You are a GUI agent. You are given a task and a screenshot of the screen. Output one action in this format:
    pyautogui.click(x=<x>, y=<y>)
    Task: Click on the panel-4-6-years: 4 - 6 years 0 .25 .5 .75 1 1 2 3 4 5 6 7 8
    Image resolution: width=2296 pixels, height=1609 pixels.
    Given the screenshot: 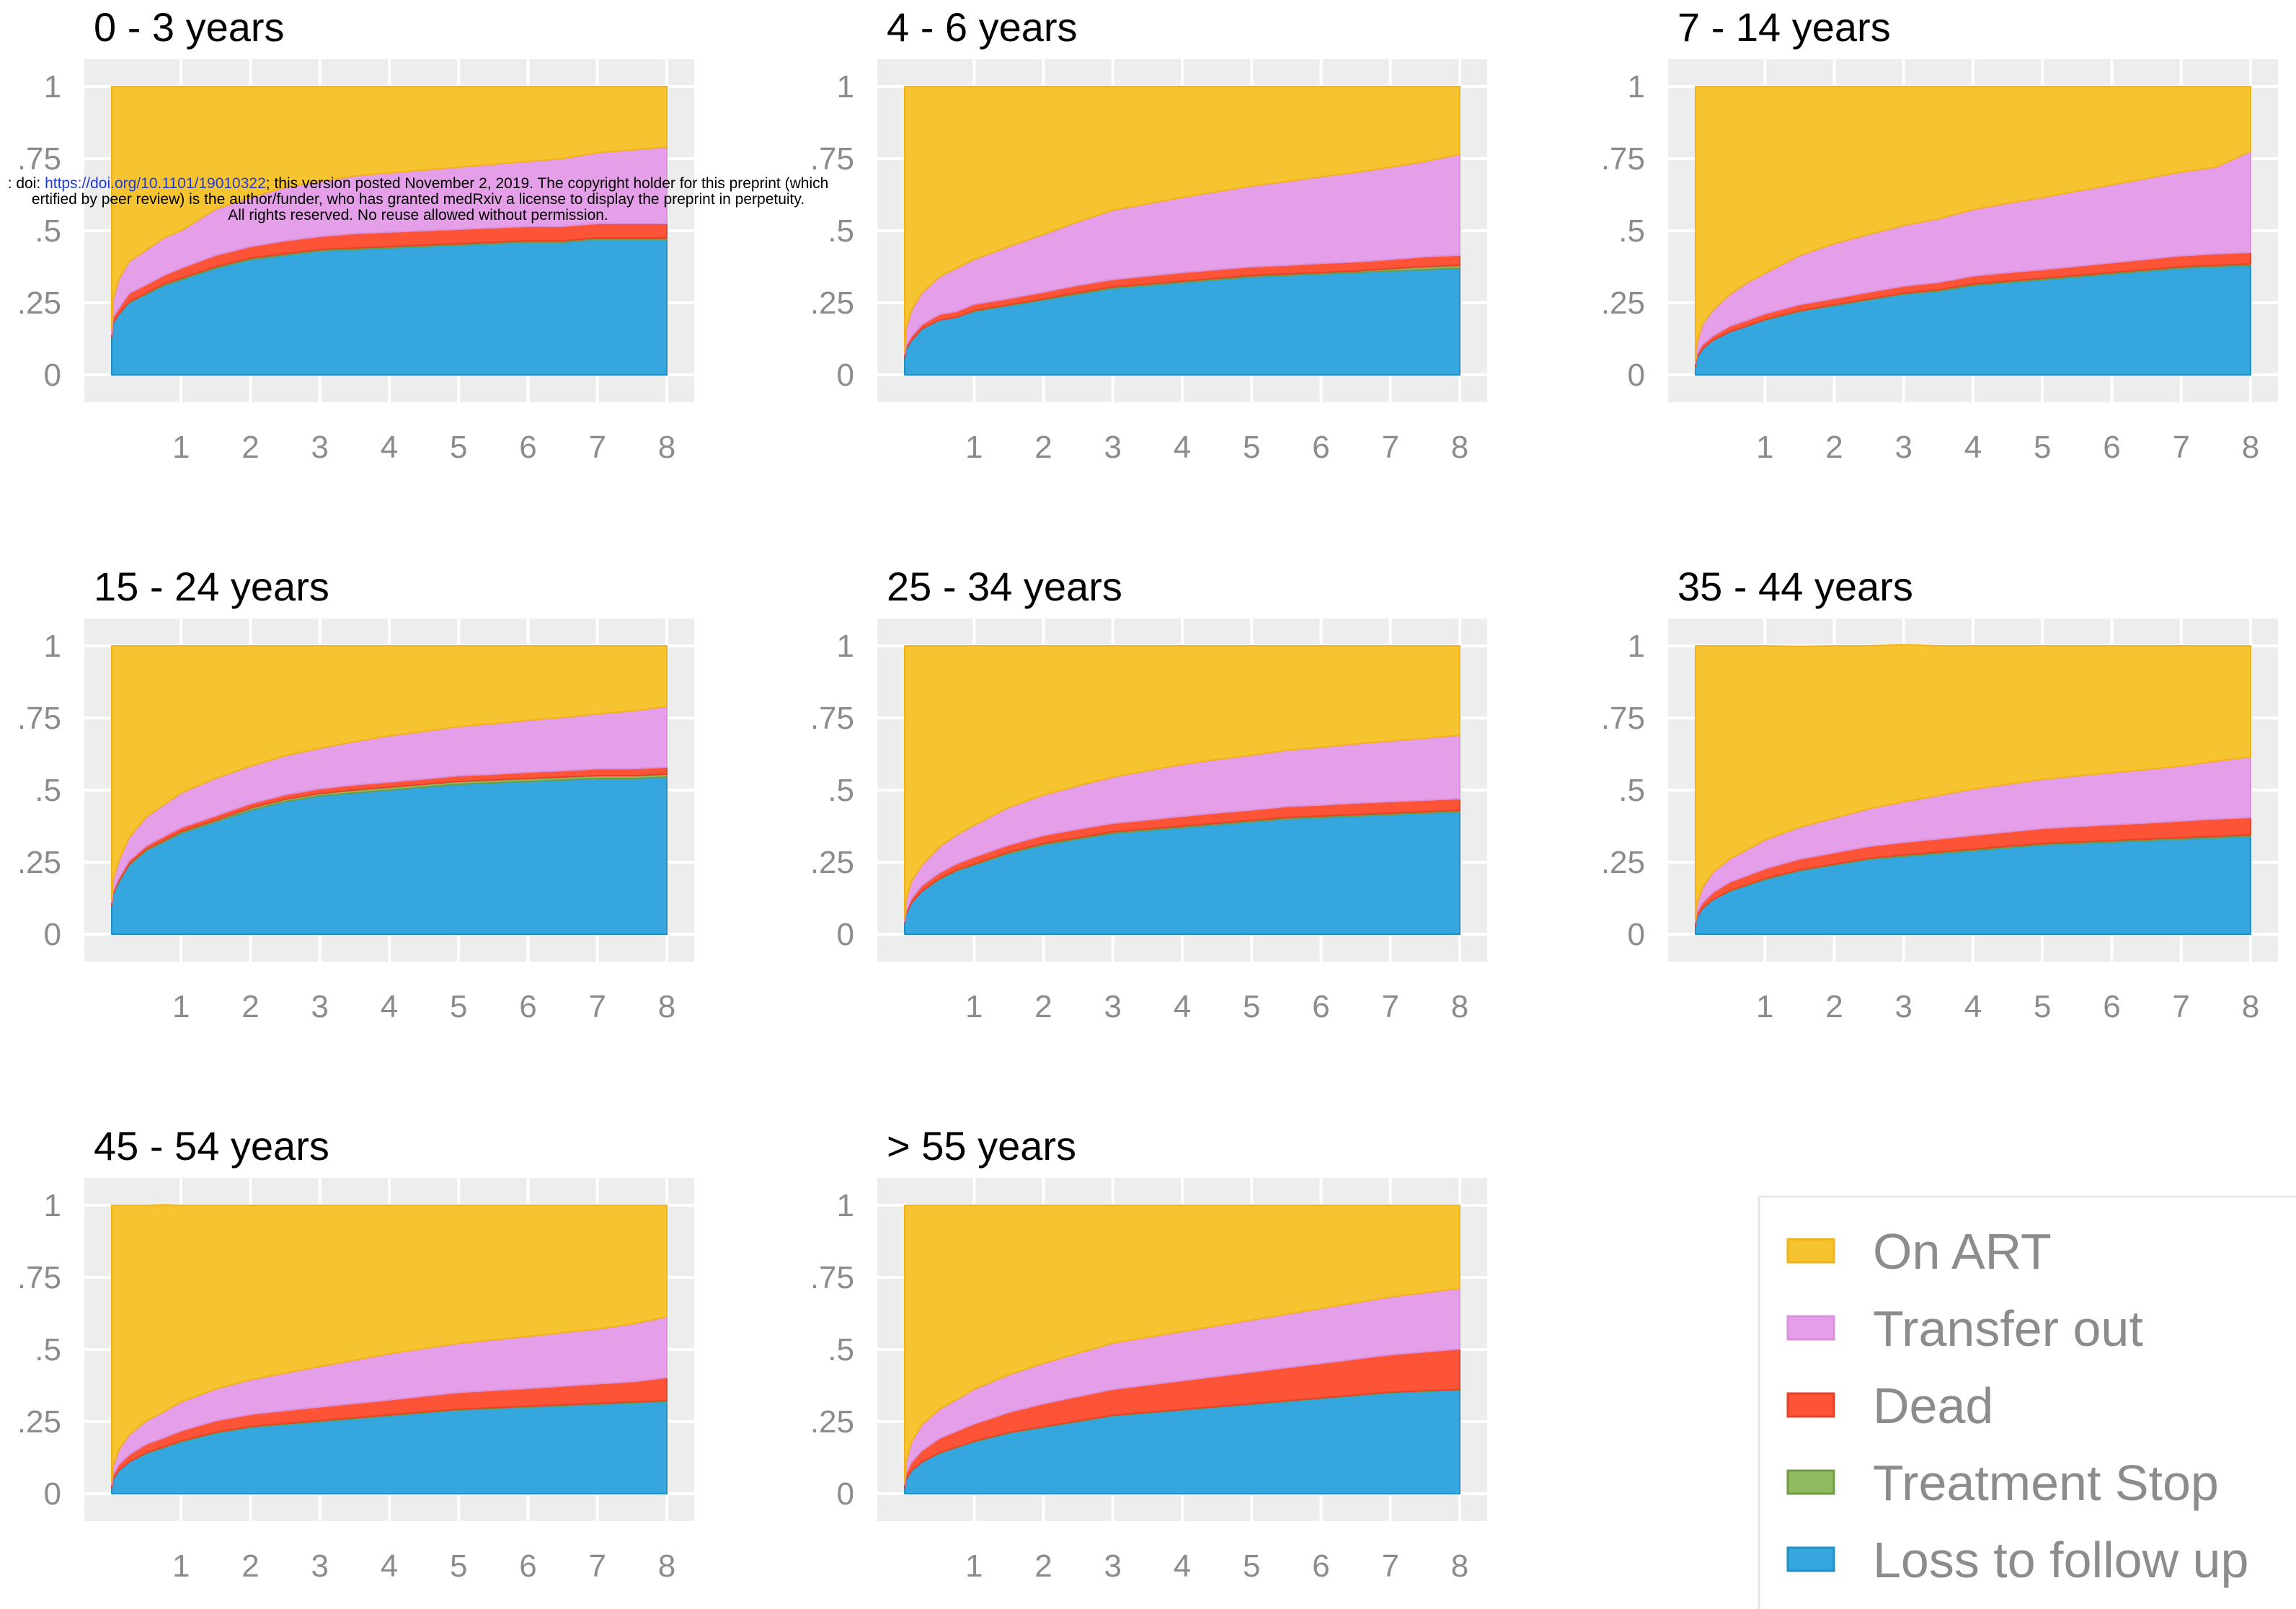 What is the action you would take?
    pyautogui.click(x=1148, y=234)
    